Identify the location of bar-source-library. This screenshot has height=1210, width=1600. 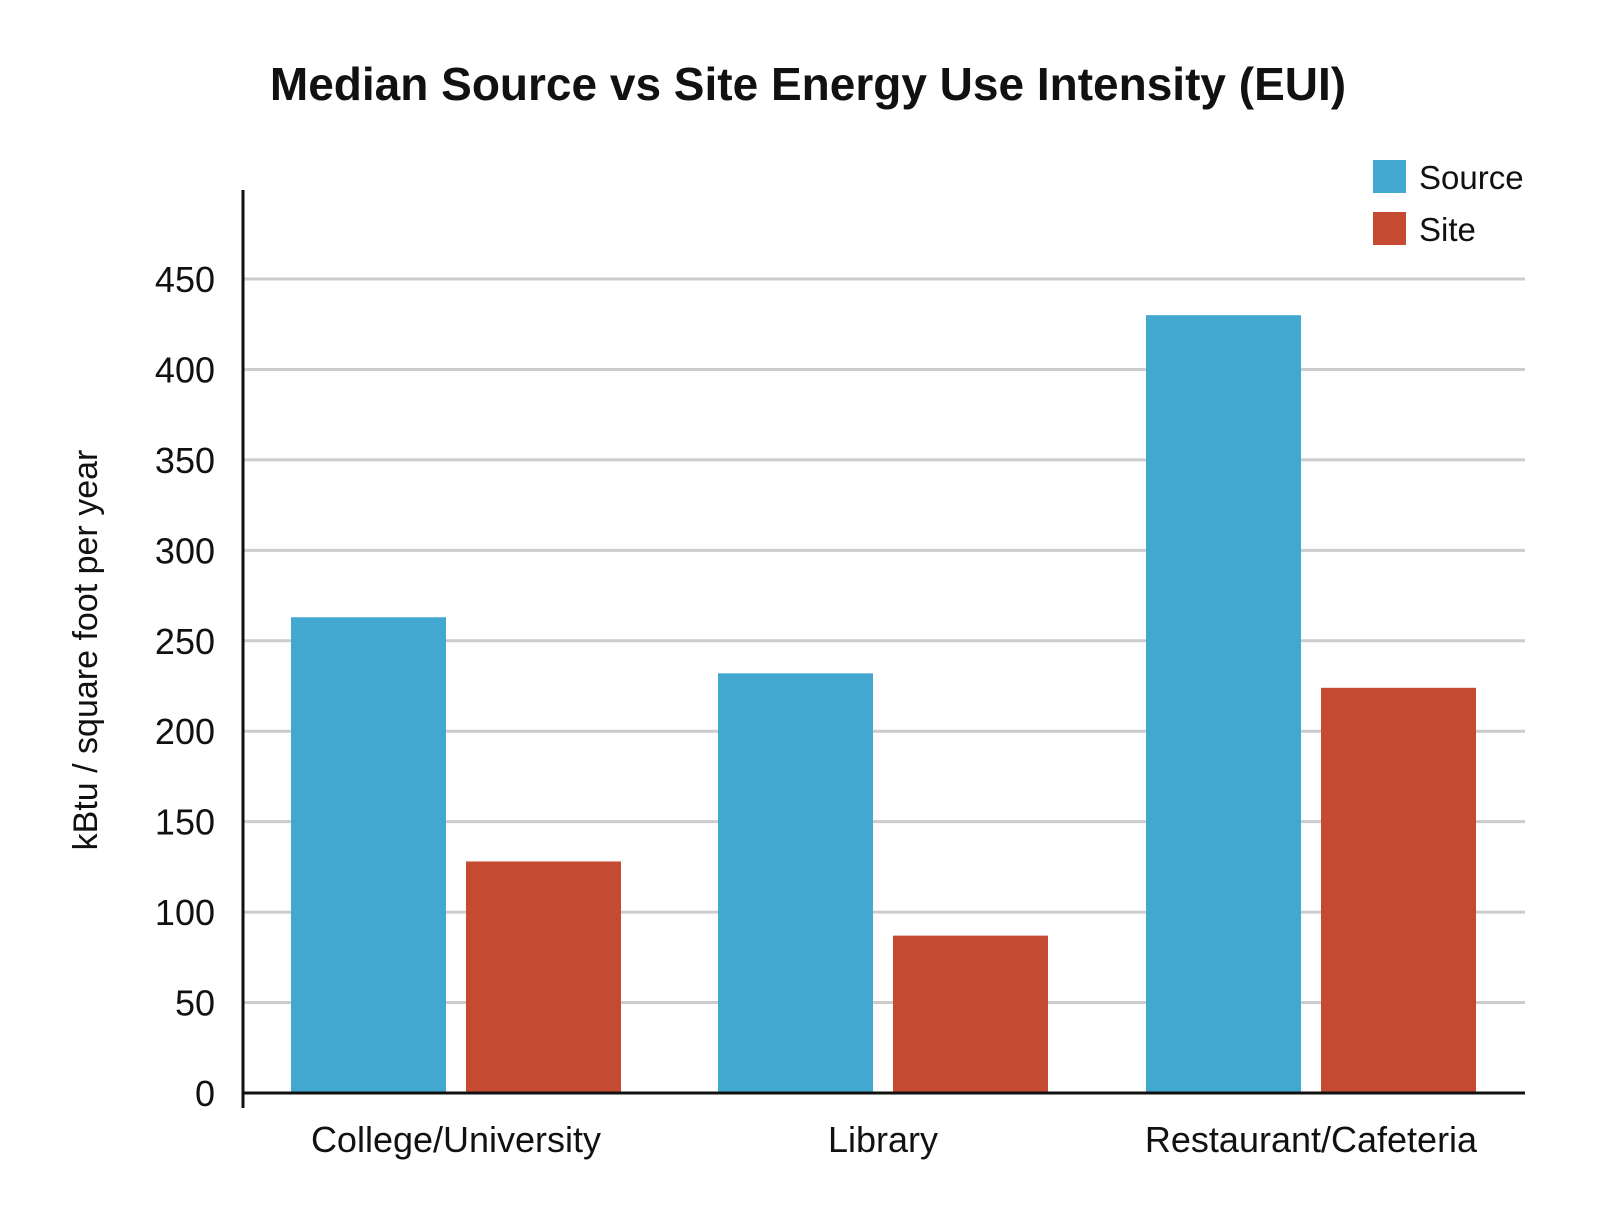
(795, 883).